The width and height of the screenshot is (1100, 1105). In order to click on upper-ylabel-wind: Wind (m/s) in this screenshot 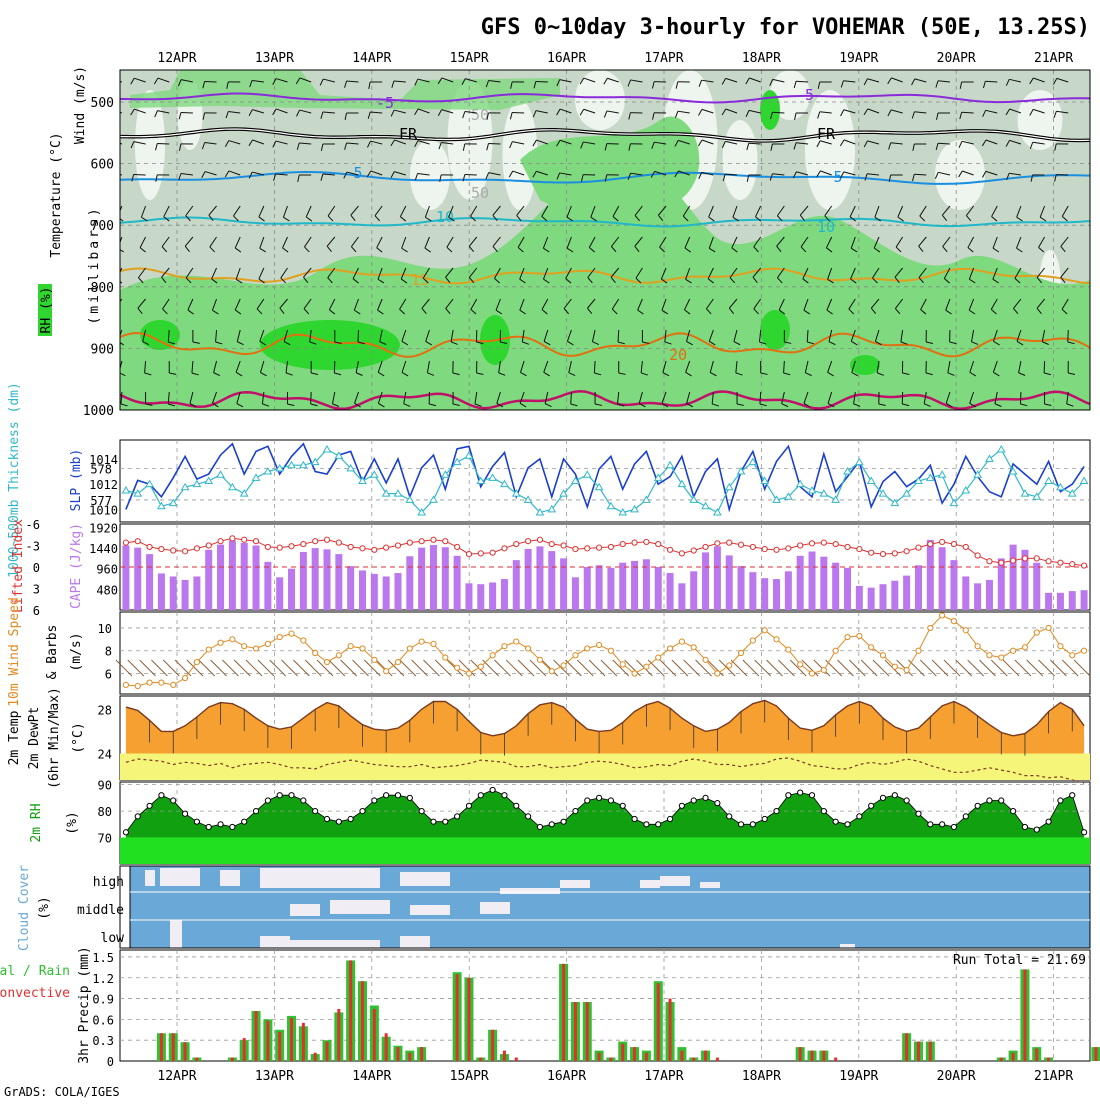, I will do `click(80, 105)`.